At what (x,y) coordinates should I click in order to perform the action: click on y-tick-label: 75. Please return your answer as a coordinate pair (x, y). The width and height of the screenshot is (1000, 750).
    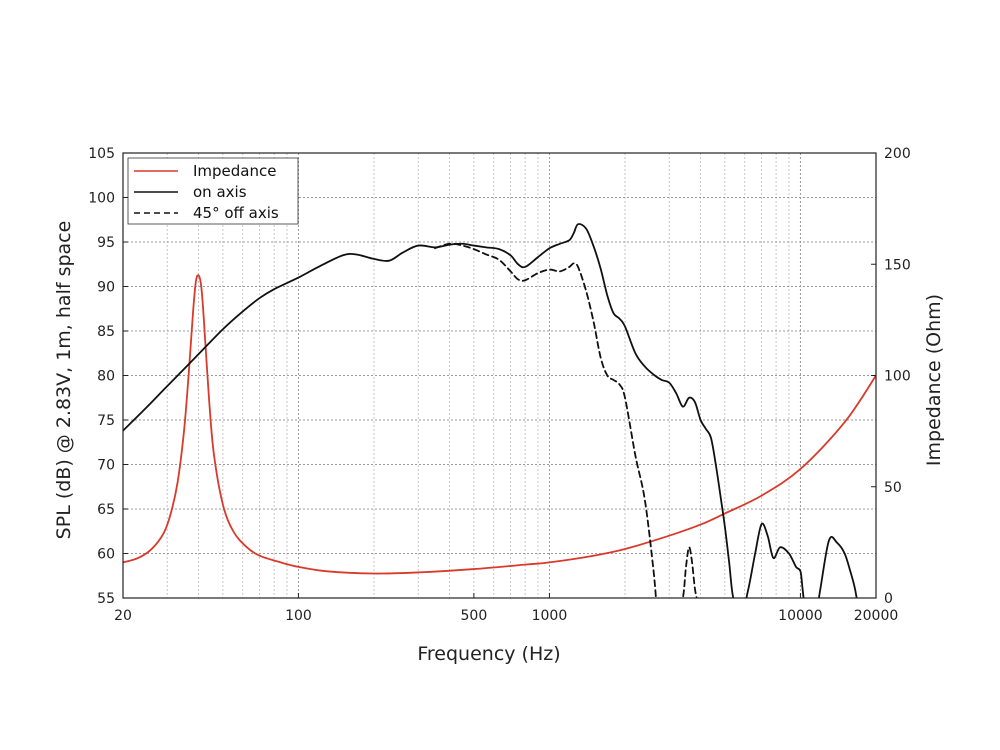
    Looking at the image, I should click on (106, 421).